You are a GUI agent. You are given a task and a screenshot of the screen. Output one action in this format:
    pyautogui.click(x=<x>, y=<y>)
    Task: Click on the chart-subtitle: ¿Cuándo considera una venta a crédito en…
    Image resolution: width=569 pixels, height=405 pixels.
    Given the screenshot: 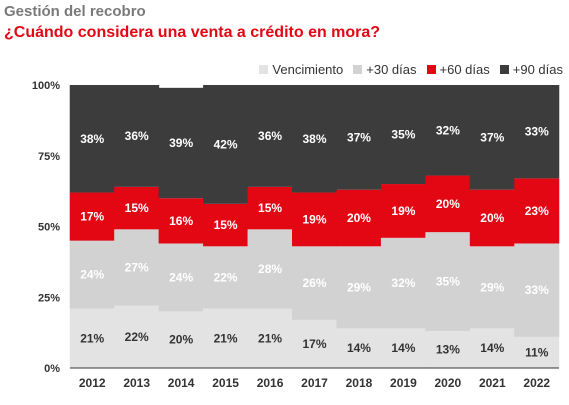 What is the action you would take?
    pyautogui.click(x=192, y=32)
    